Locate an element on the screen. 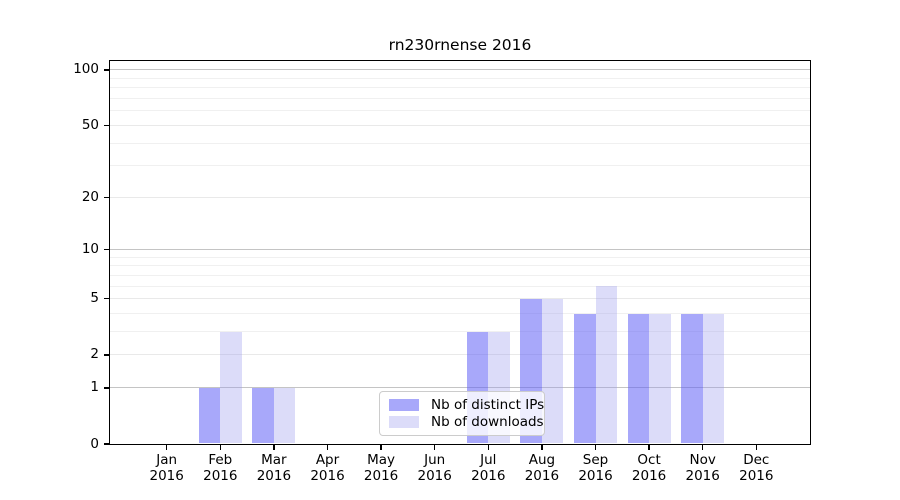 The width and height of the screenshot is (900, 500). bar-distinct-ips-mar-2016 is located at coordinates (263, 415).